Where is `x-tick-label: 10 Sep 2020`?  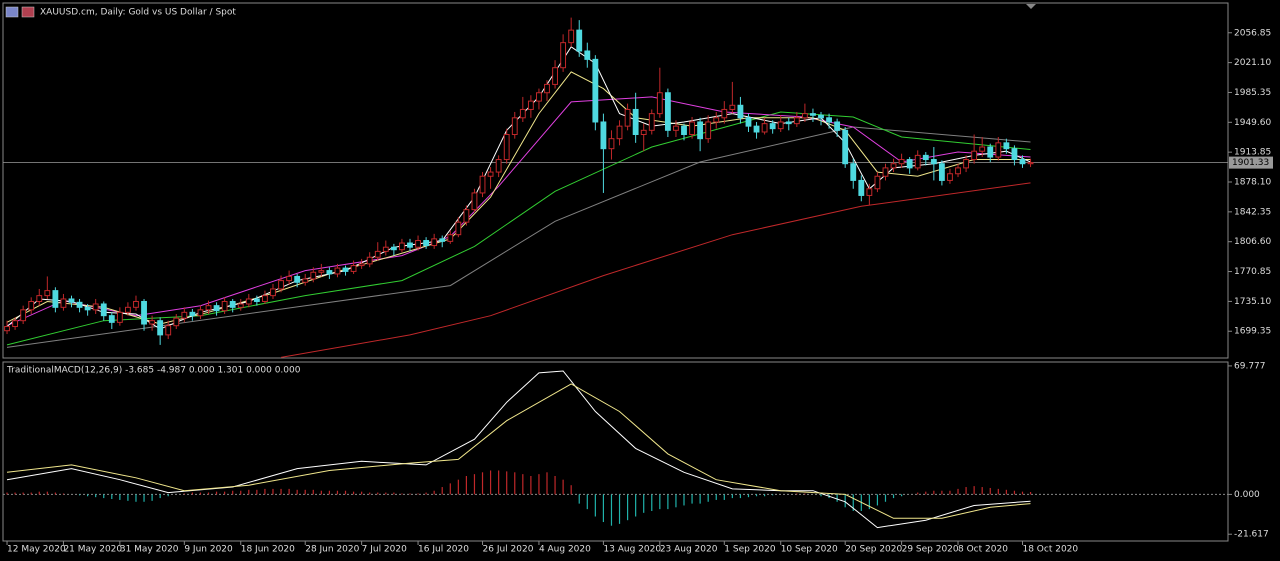
x-tick-label: 10 Sep 2020 is located at coordinates (809, 550).